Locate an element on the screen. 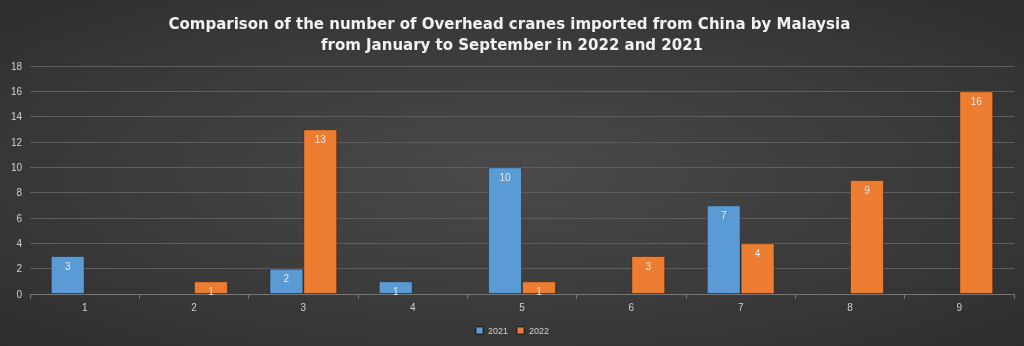 This screenshot has height=346, width=1024. data-label: 10 is located at coordinates (505, 177).